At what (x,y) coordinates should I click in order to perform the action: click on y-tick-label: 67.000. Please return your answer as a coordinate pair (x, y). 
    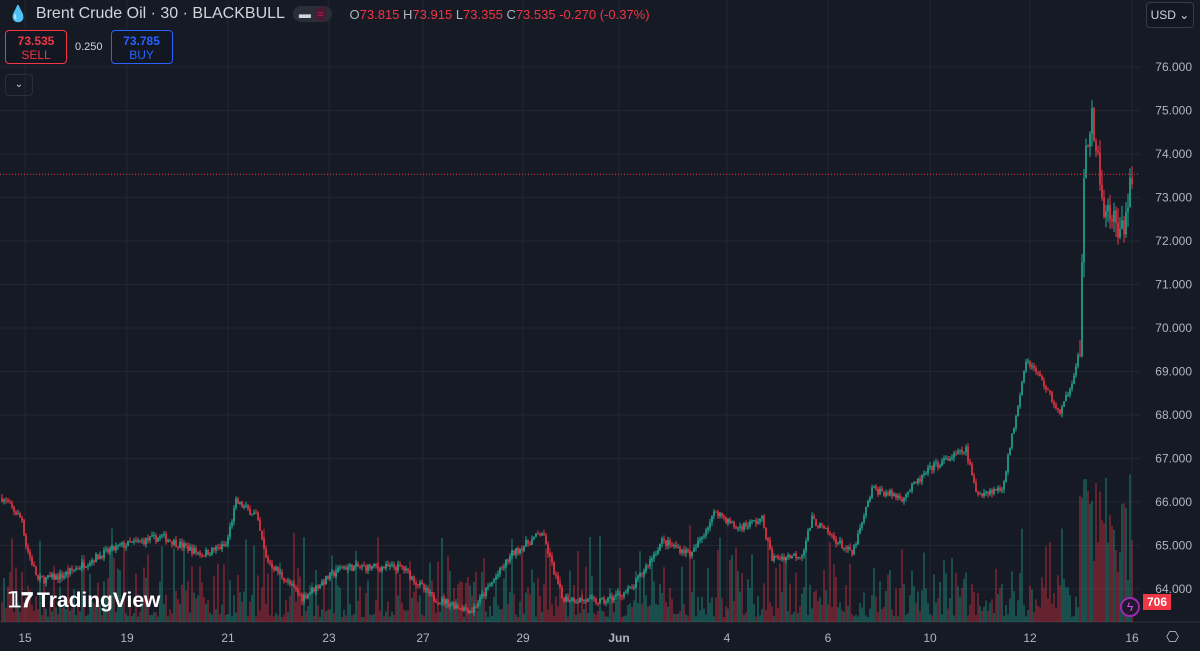
    Looking at the image, I should click on (1173, 459).